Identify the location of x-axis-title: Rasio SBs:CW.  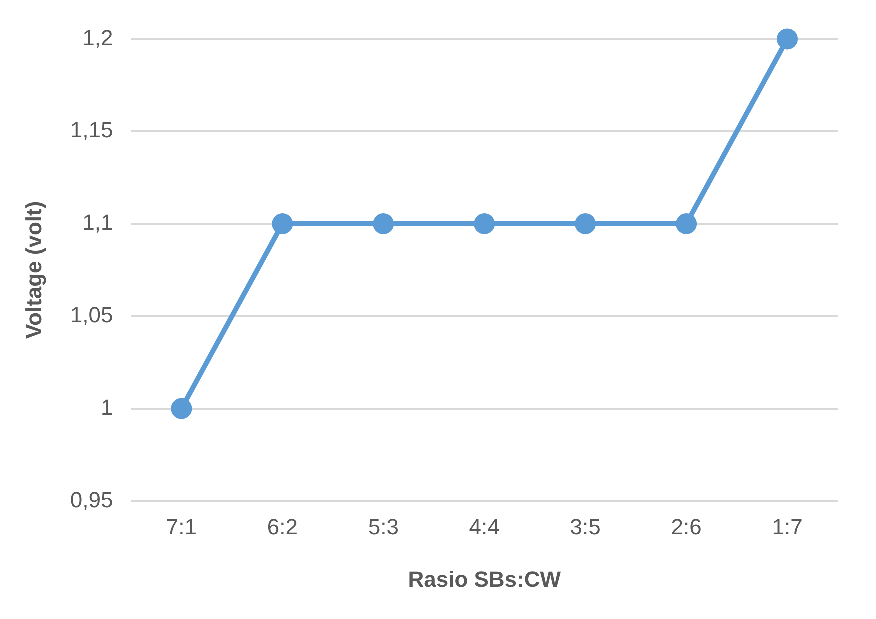
(485, 579).